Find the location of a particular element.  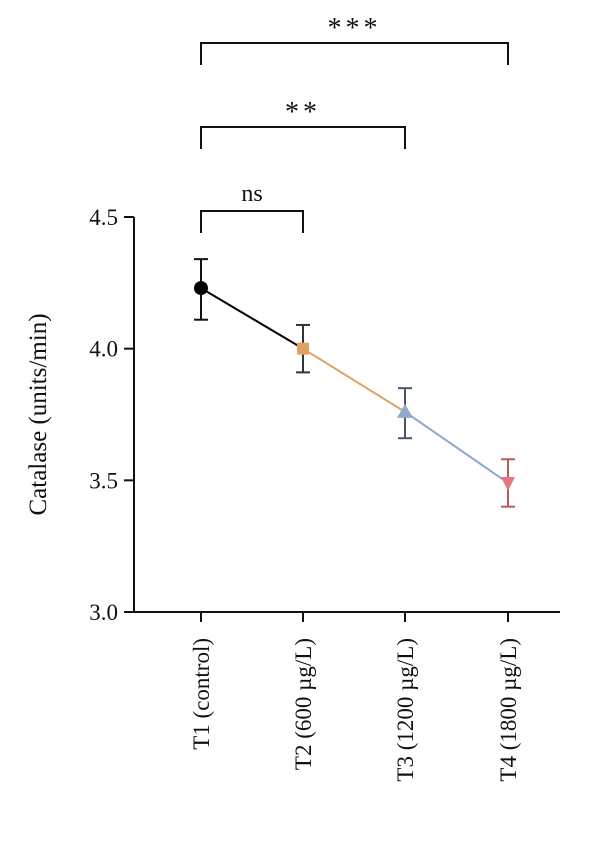

y-tick-label: 3.0 is located at coordinates (103, 612).